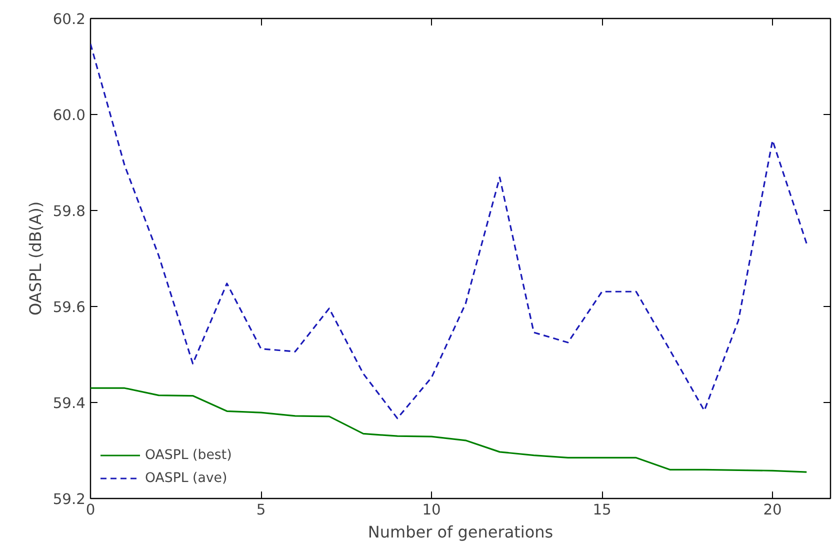 This screenshot has height=554, width=834. What do you see at coordinates (431, 510) in the screenshot?
I see `x-tick-label: 10` at bounding box center [431, 510].